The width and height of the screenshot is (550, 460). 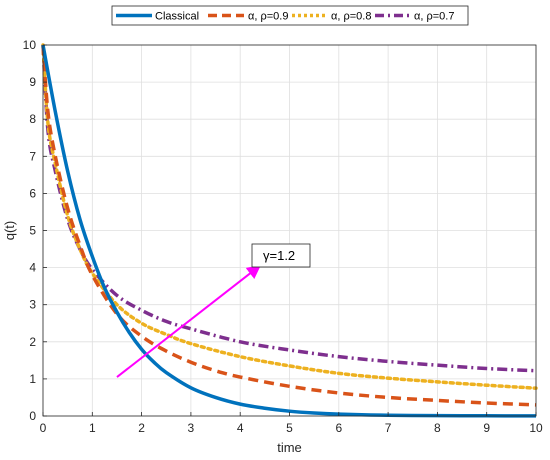 I want to click on x-tick-label: 0, so click(x=43, y=428).